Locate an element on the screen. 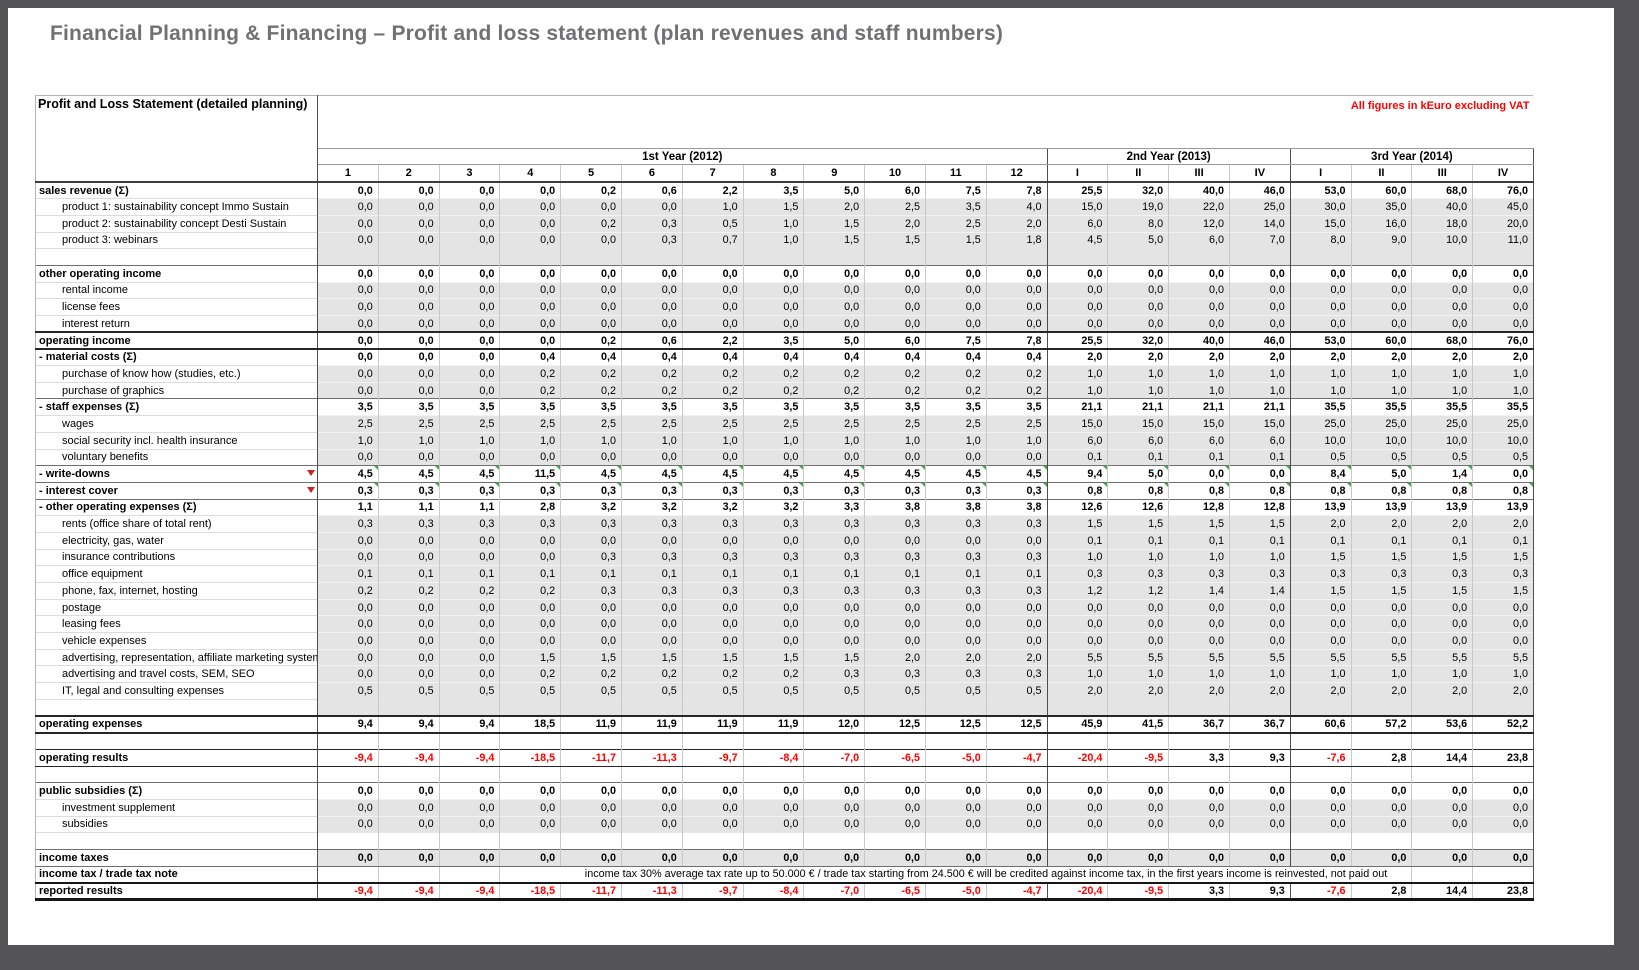 This screenshot has height=970, width=1639. cell: 25,0 is located at coordinates (1503, 424).